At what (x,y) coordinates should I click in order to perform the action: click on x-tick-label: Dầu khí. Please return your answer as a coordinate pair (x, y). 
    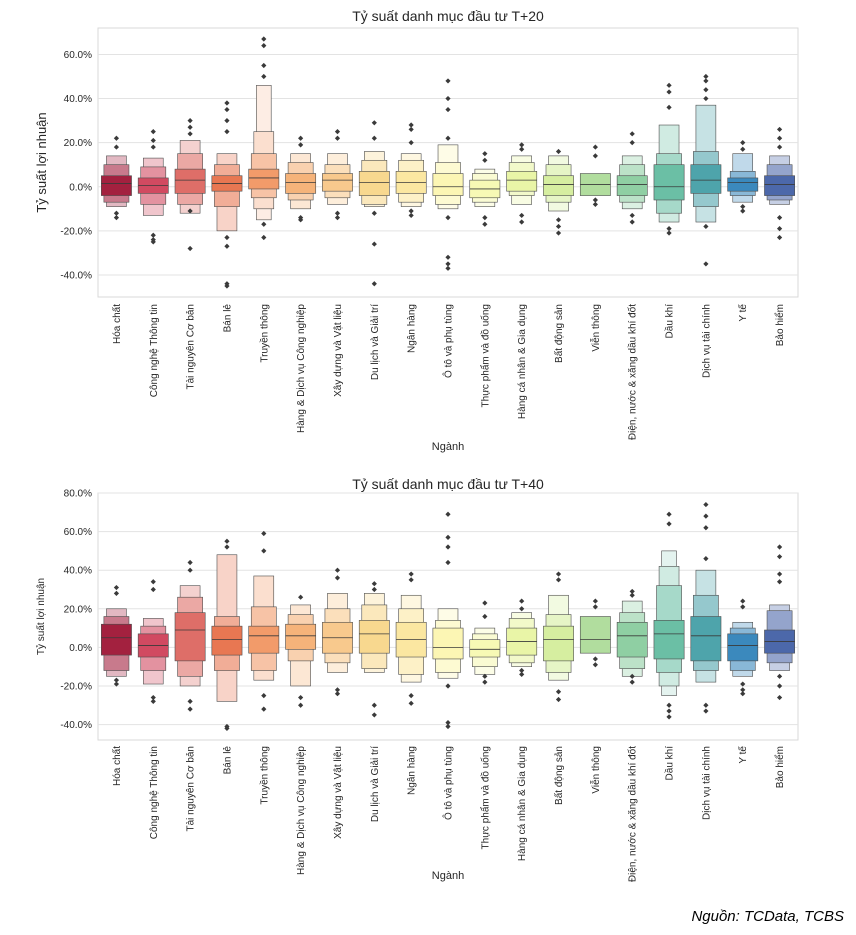
    Looking at the image, I should click on (670, 763).